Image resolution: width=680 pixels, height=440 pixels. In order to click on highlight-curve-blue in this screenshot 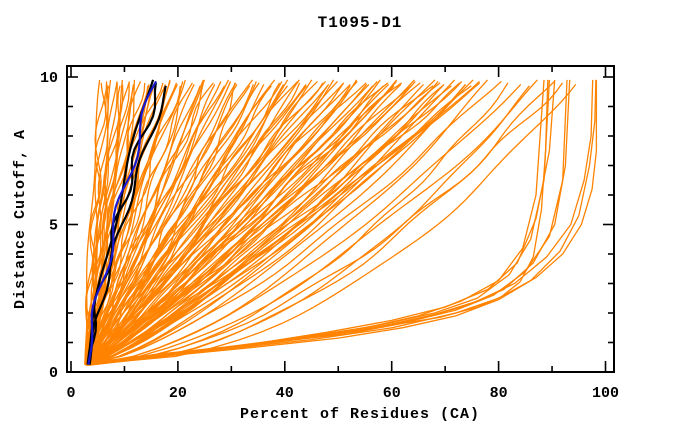, I will do `click(122, 222)`.